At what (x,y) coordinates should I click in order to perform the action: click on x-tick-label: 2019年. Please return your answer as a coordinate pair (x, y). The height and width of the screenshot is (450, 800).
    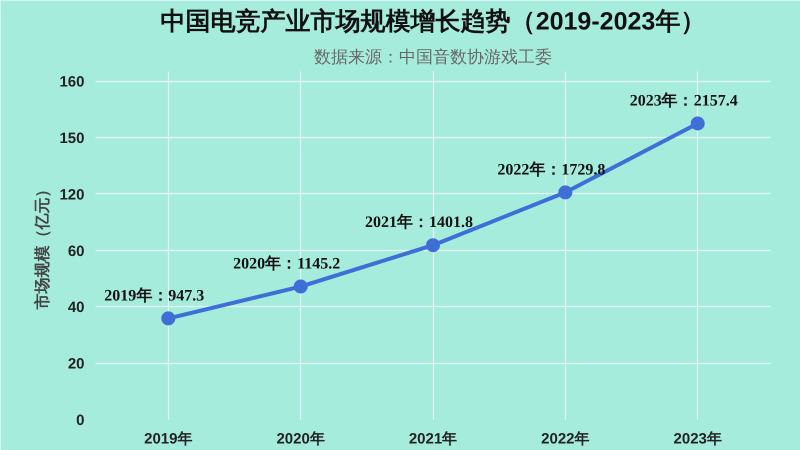
    Looking at the image, I should click on (168, 439).